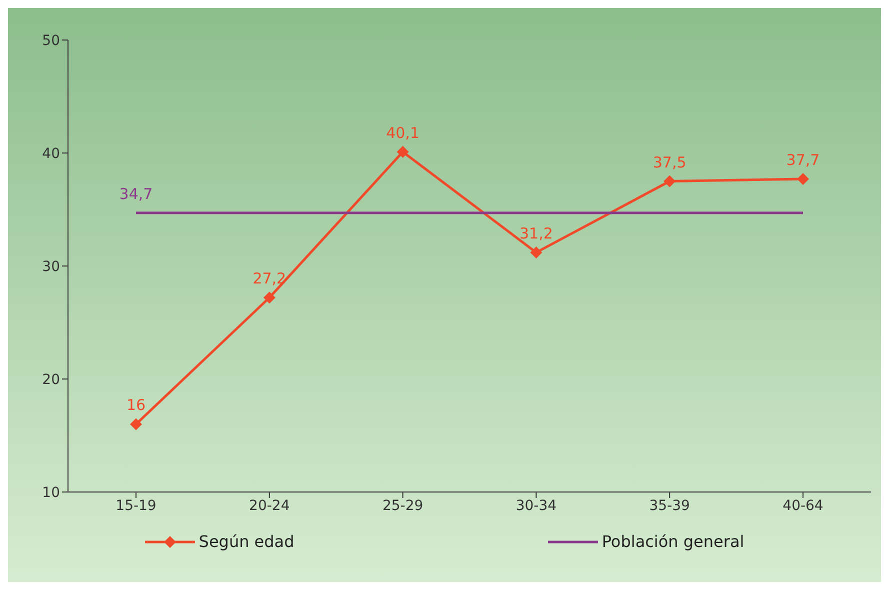  Describe the element at coordinates (51, 492) in the screenshot. I see `y-tick-label: 10` at that location.